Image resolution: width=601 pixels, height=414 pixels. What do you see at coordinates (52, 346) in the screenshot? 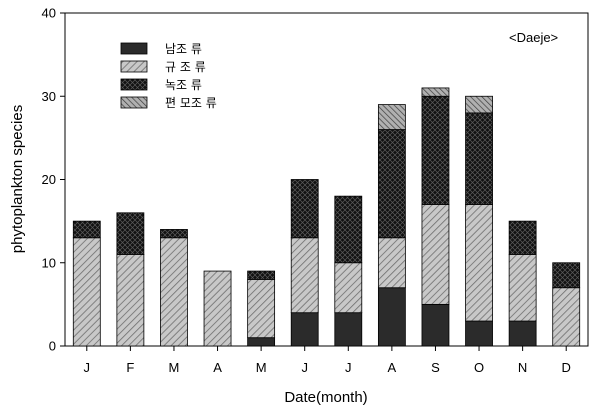
I see `y-tick-label: 0` at bounding box center [52, 346].